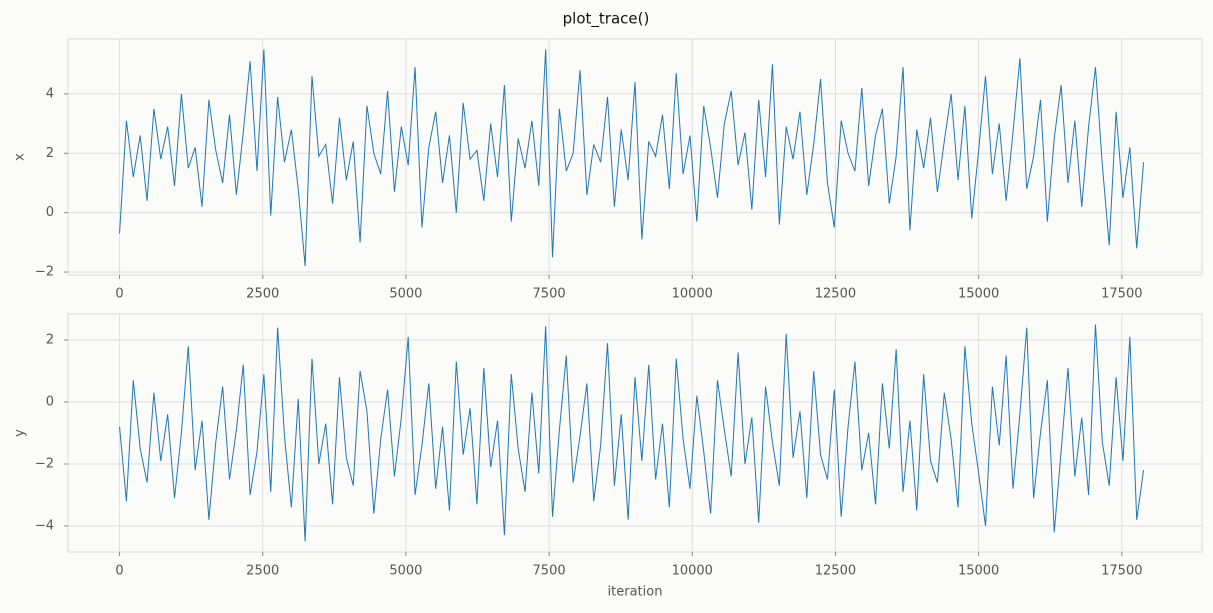 This screenshot has height=613, width=1213. Describe the element at coordinates (635, 592) in the screenshot. I see `x-axis-label: iteration` at that location.